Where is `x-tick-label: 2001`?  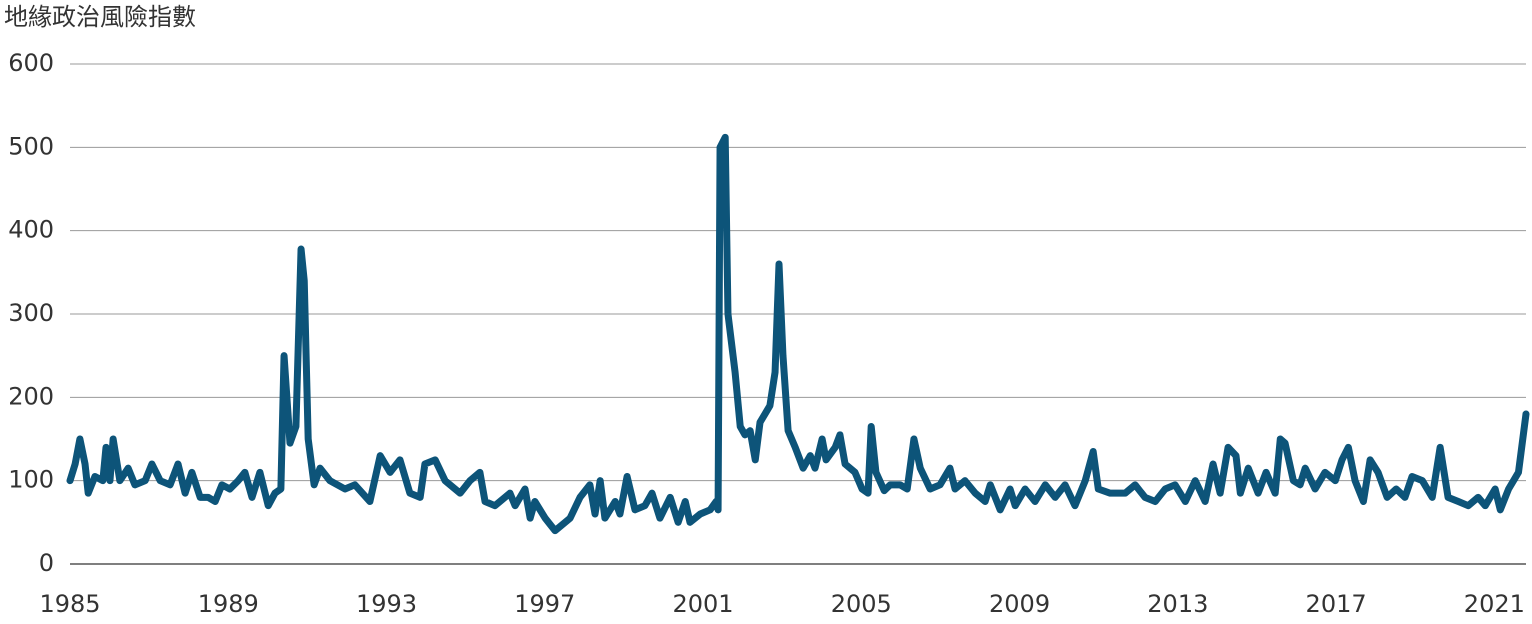 x-tick-label: 2001 is located at coordinates (703, 604).